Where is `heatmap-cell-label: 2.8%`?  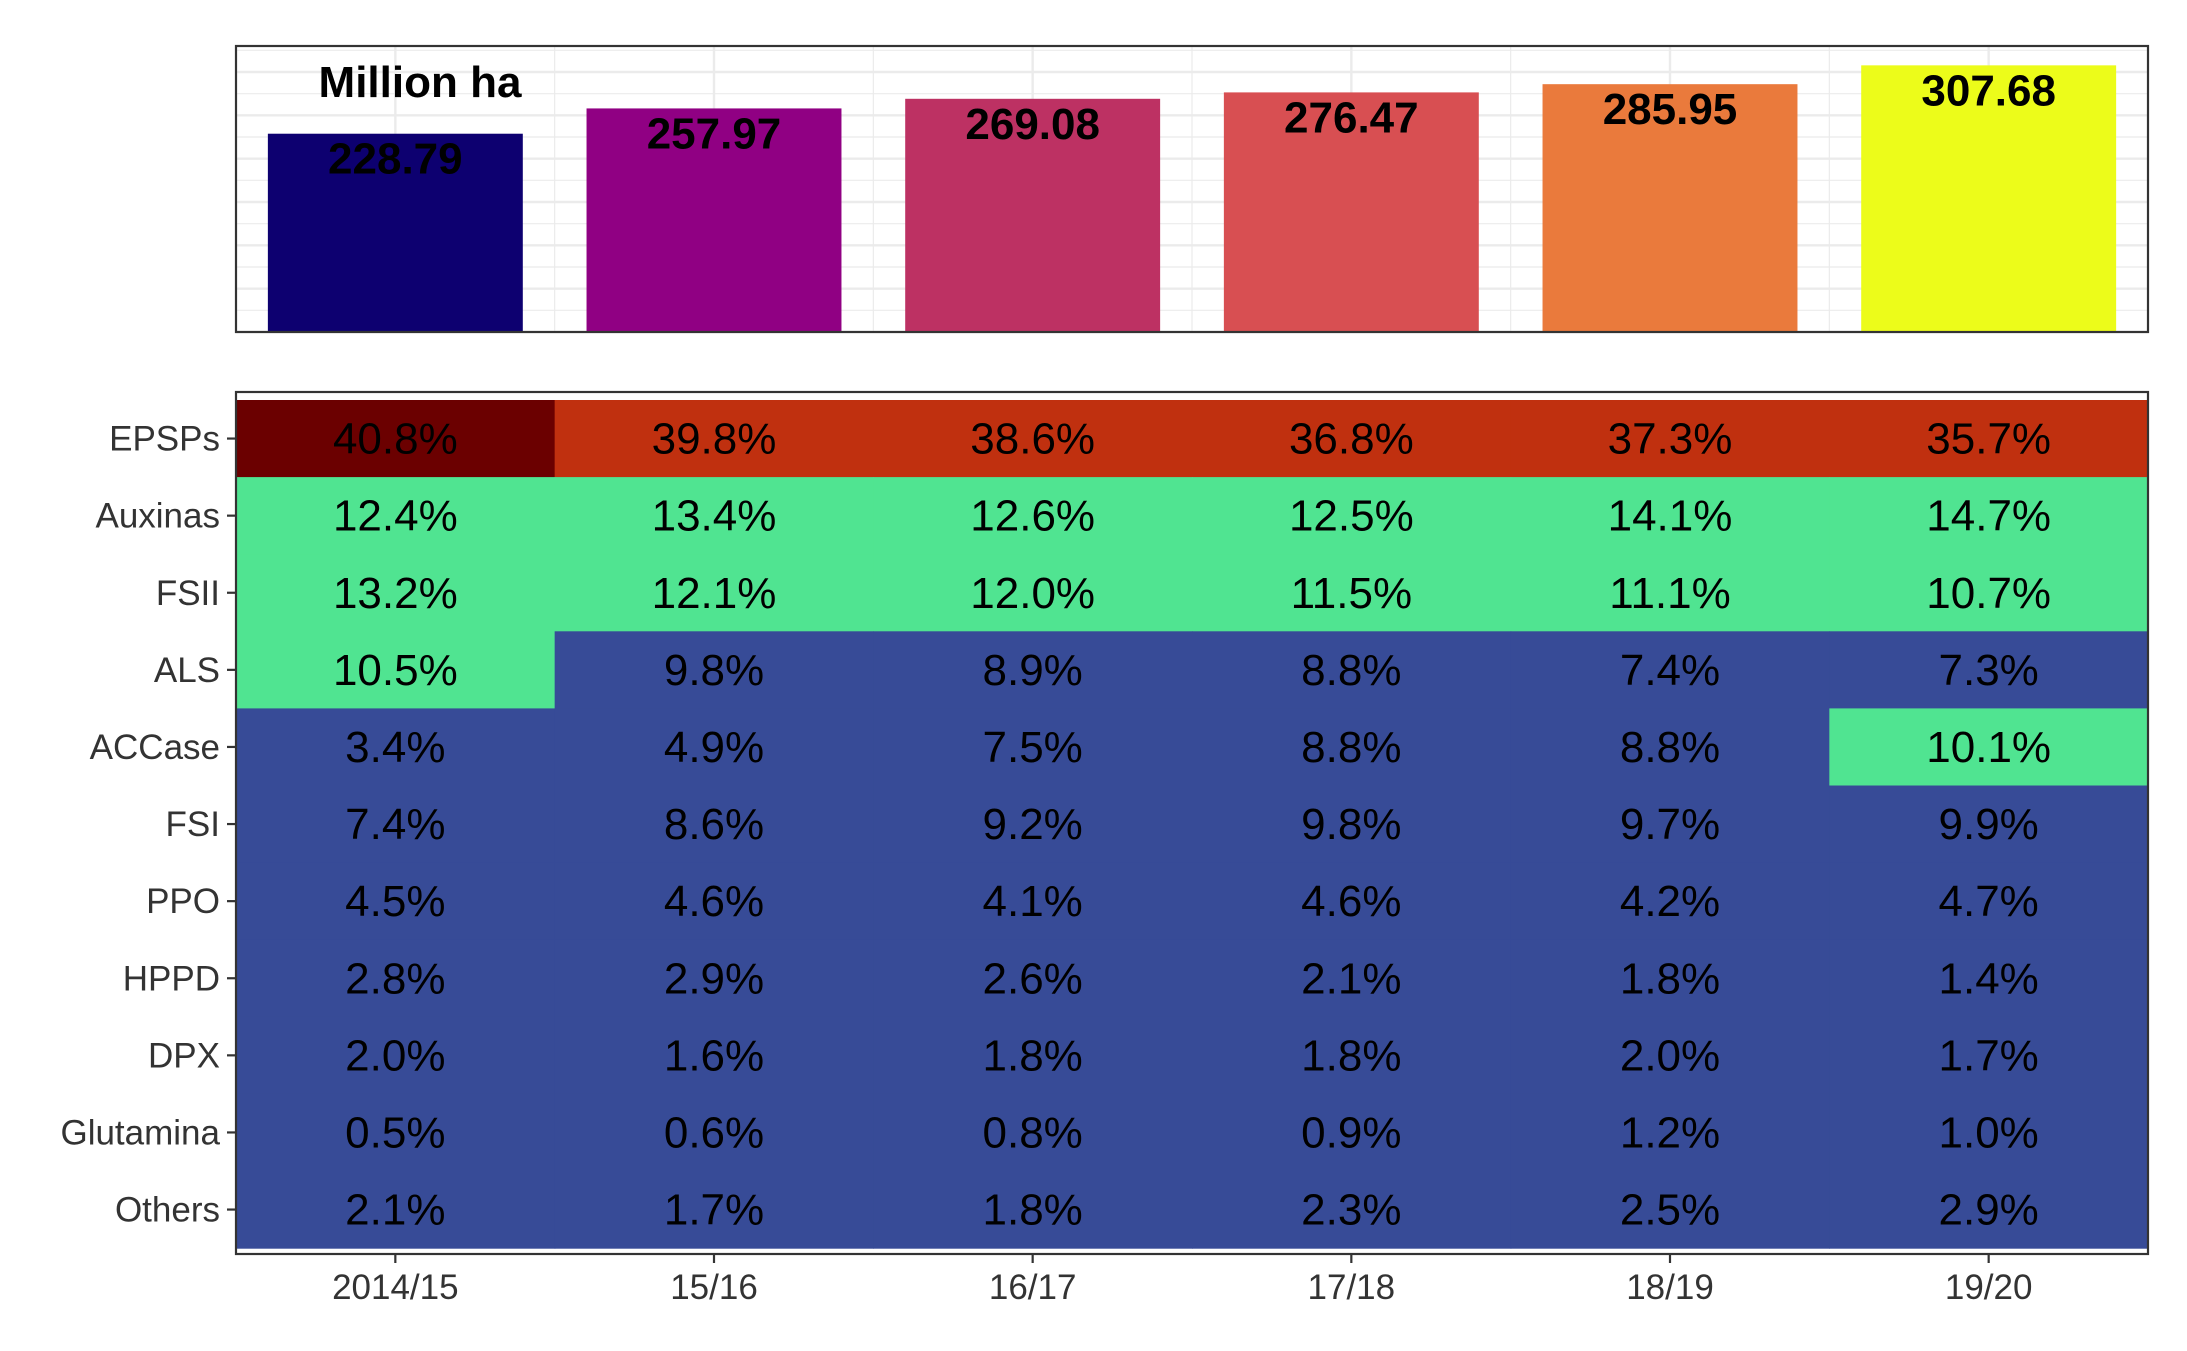
heatmap-cell-label: 2.8% is located at coordinates (395, 978).